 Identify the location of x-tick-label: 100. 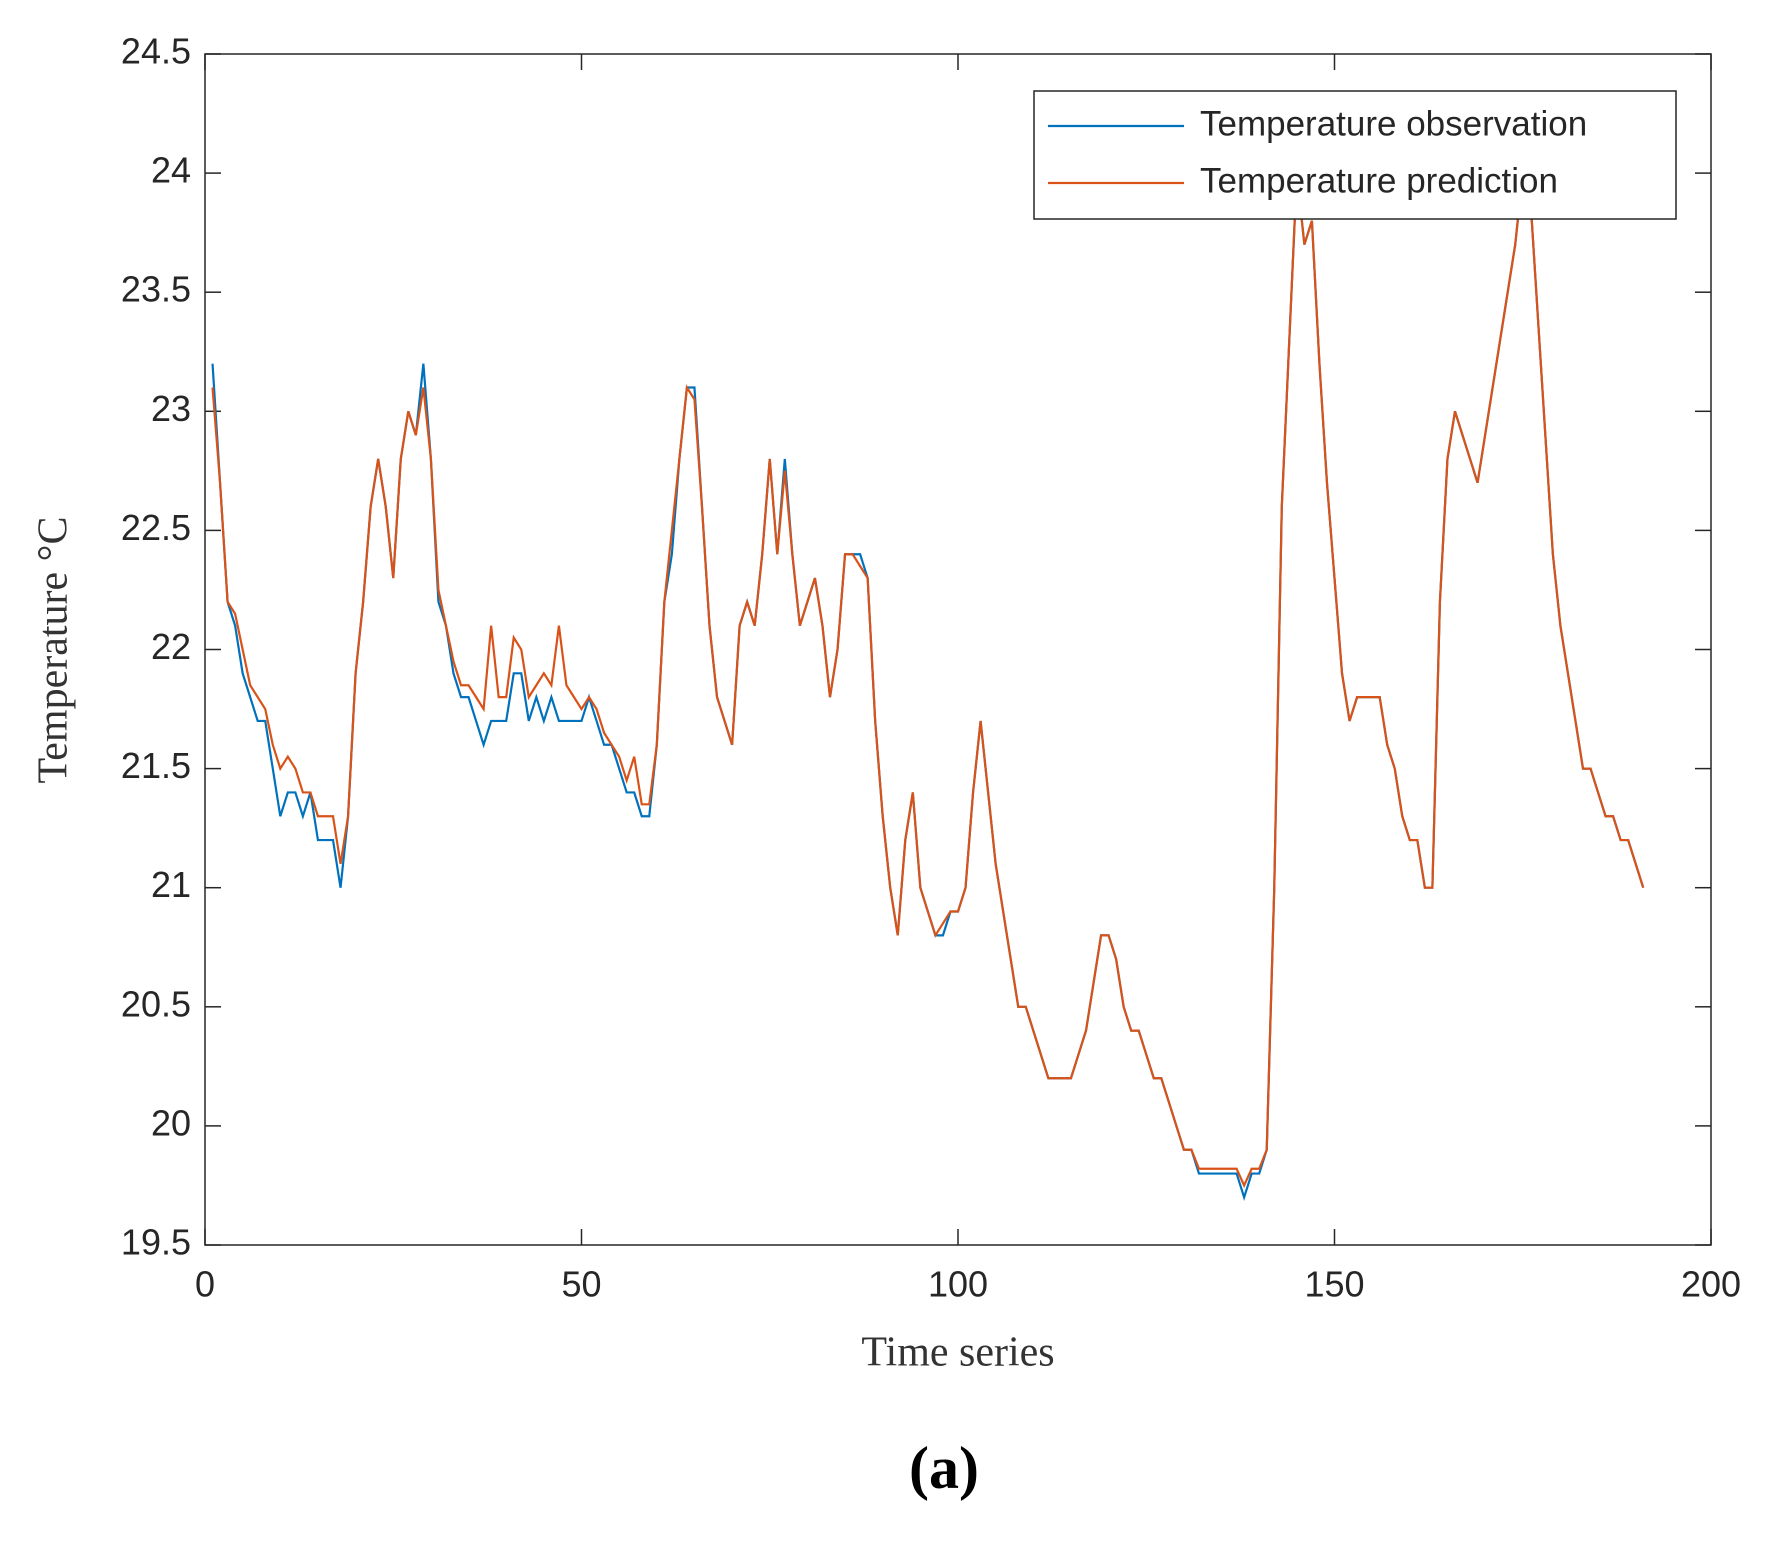
(958, 1284).